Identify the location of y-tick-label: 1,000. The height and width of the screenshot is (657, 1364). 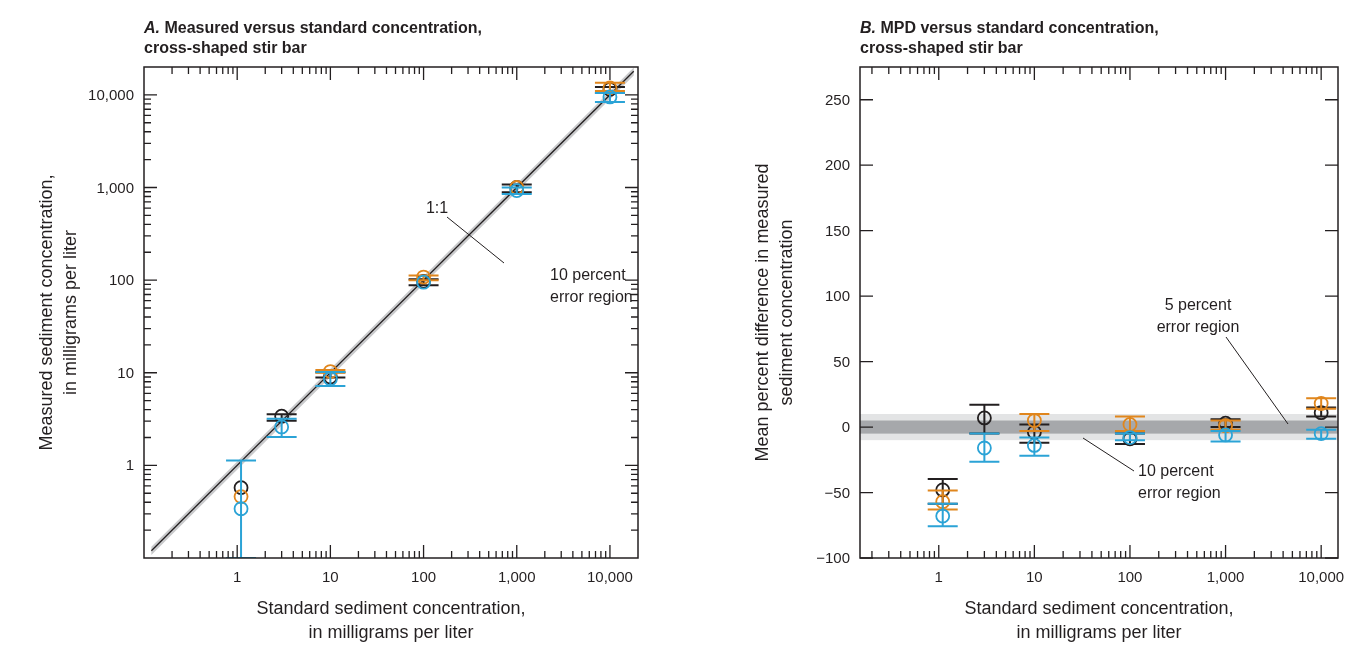
(115, 187).